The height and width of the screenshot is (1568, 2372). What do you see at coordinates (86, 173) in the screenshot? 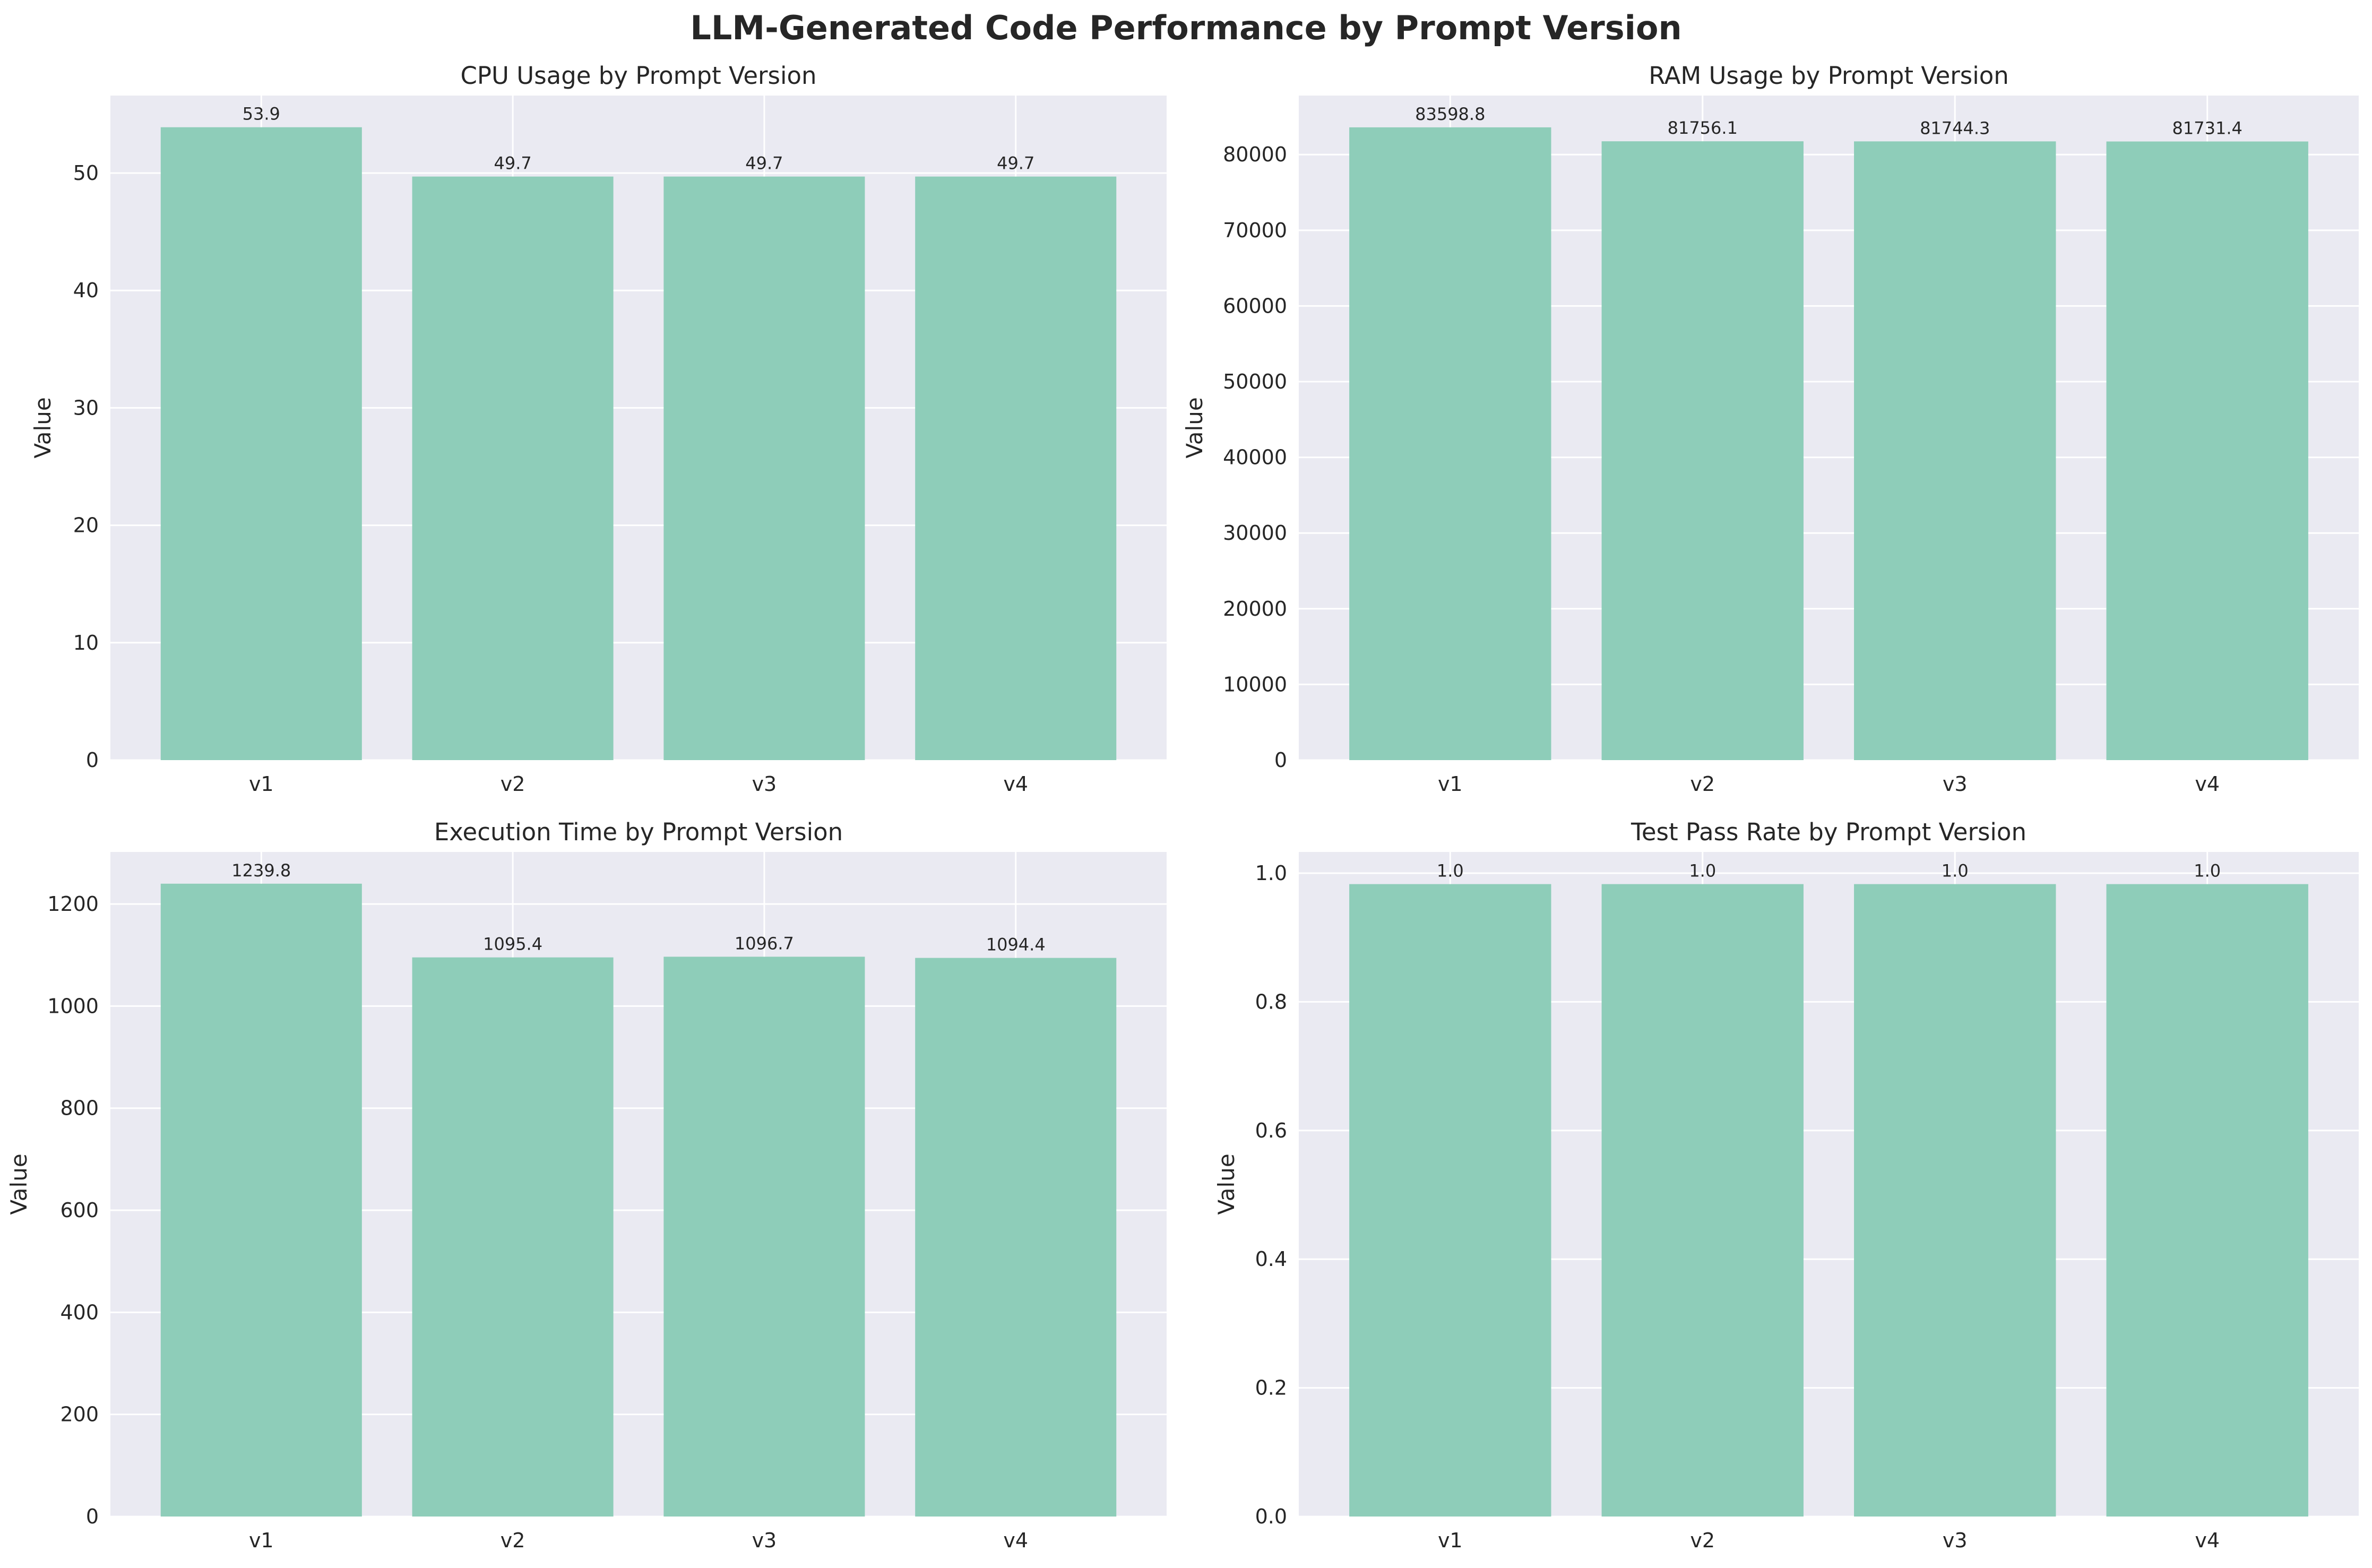
I see `y-tick-label: 50` at bounding box center [86, 173].